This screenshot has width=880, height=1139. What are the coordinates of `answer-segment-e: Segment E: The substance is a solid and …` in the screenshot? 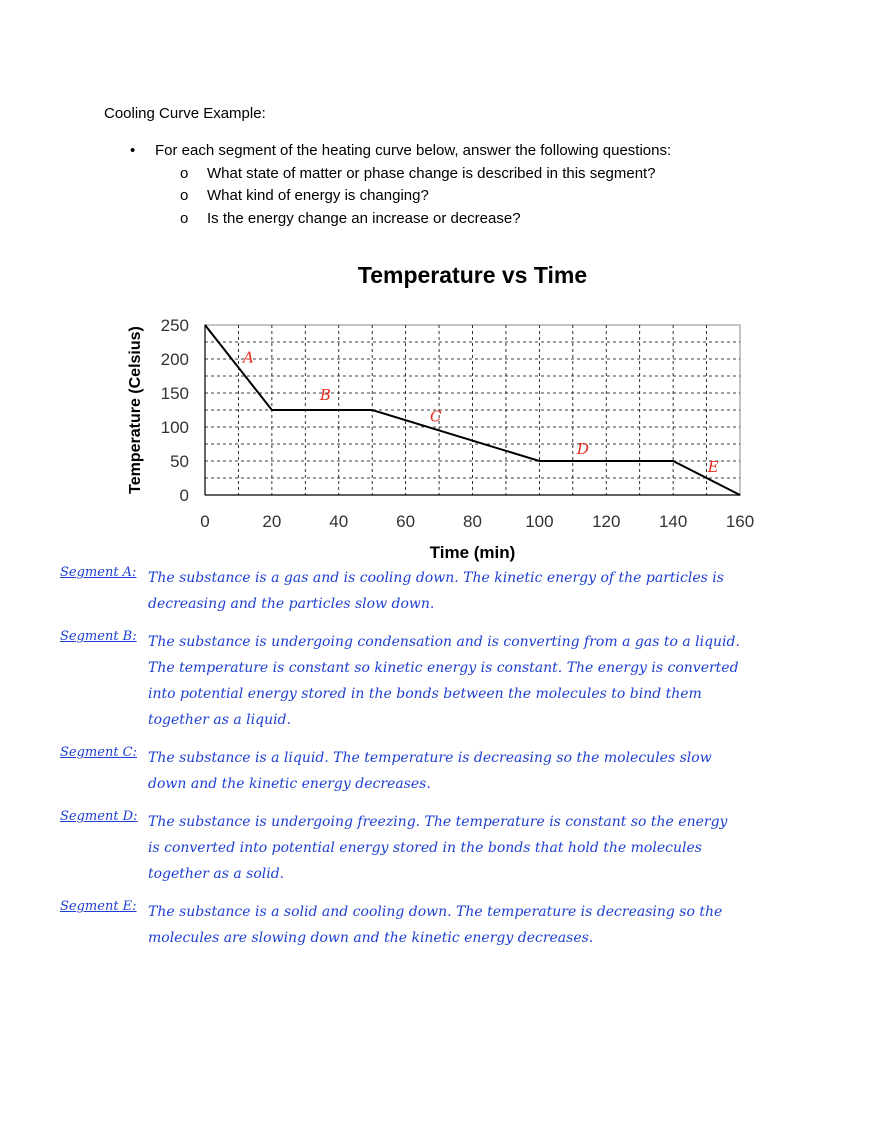 It's located at (400, 925).